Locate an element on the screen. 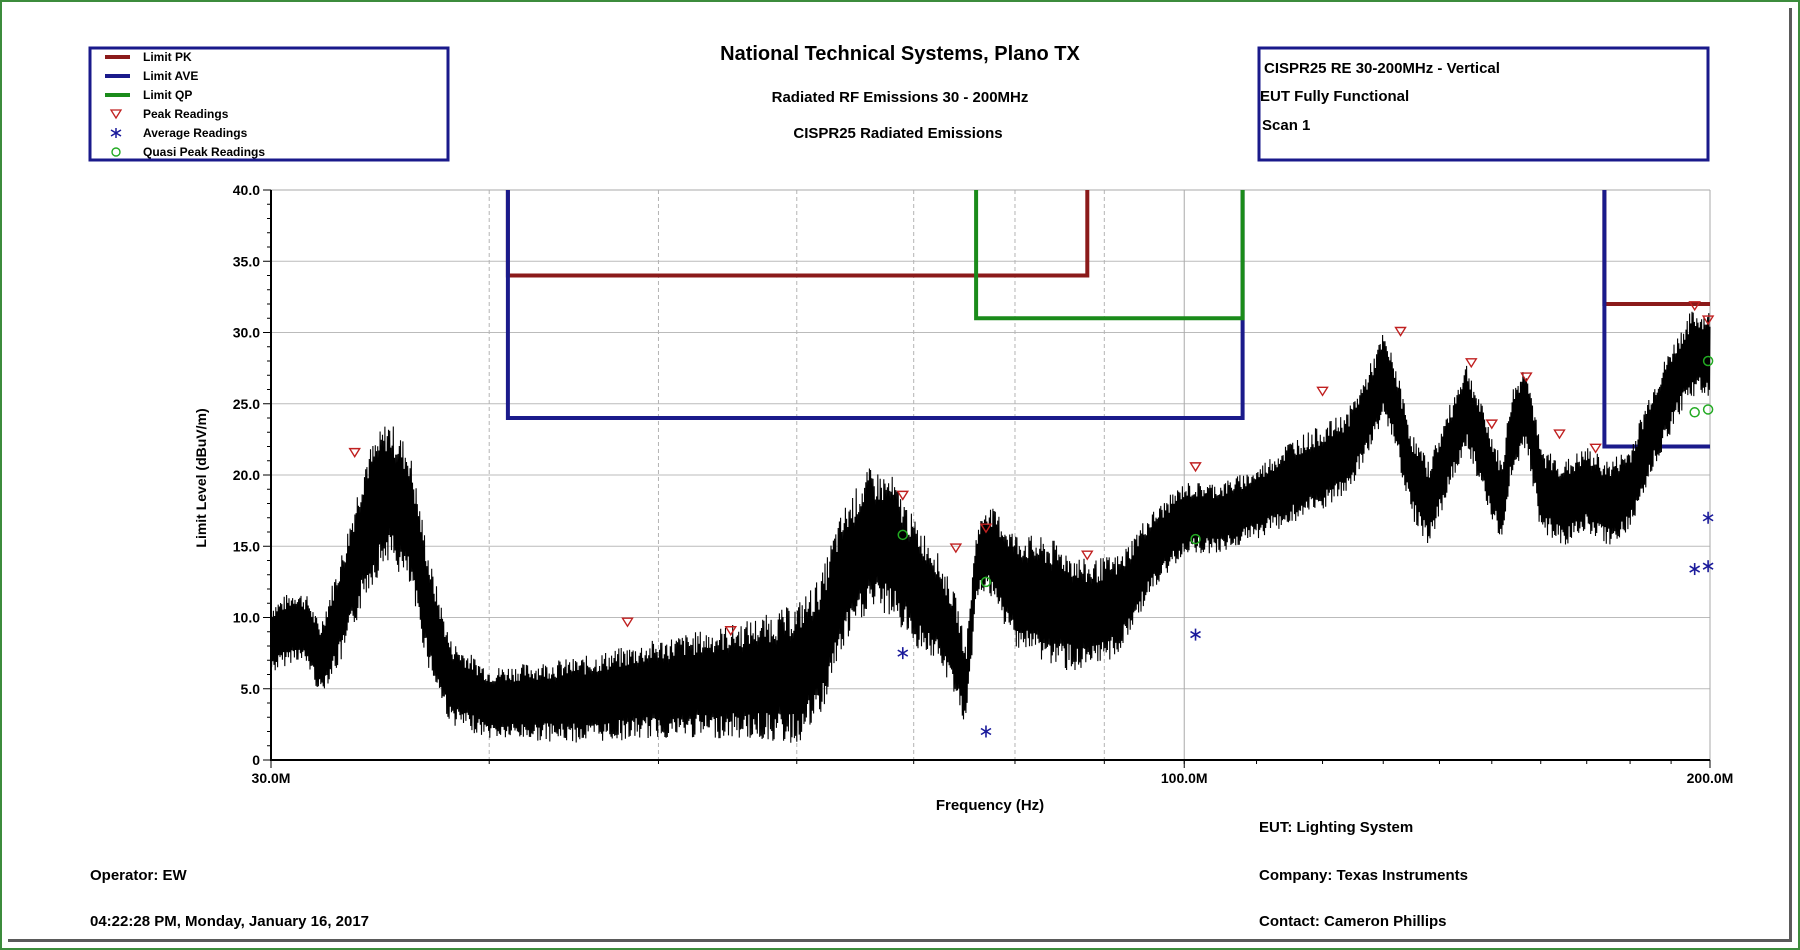 This screenshot has width=1800, height=950. info-line-2: EUT Fully Functional is located at coordinates (1334, 96).